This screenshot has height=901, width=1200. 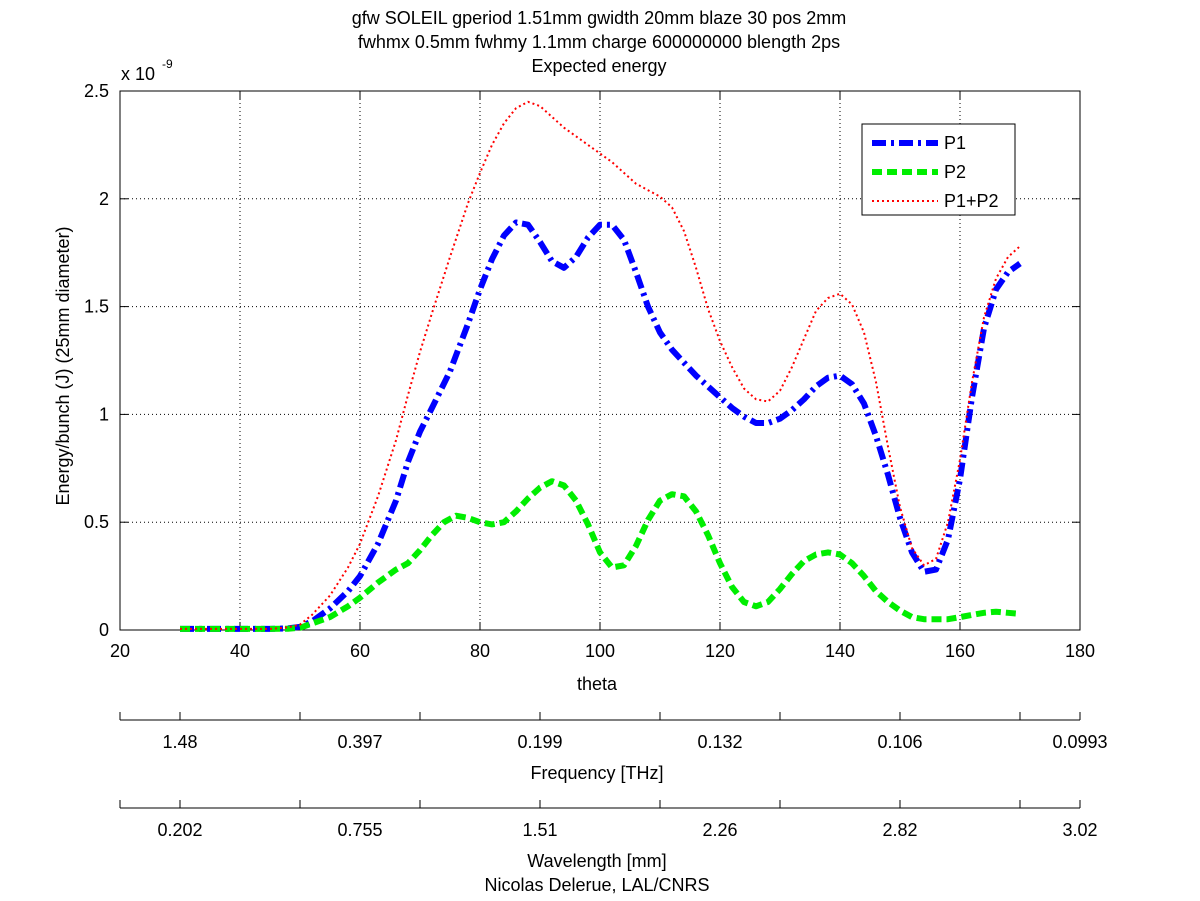 What do you see at coordinates (600, 555) in the screenshot?
I see `series-line-p2` at bounding box center [600, 555].